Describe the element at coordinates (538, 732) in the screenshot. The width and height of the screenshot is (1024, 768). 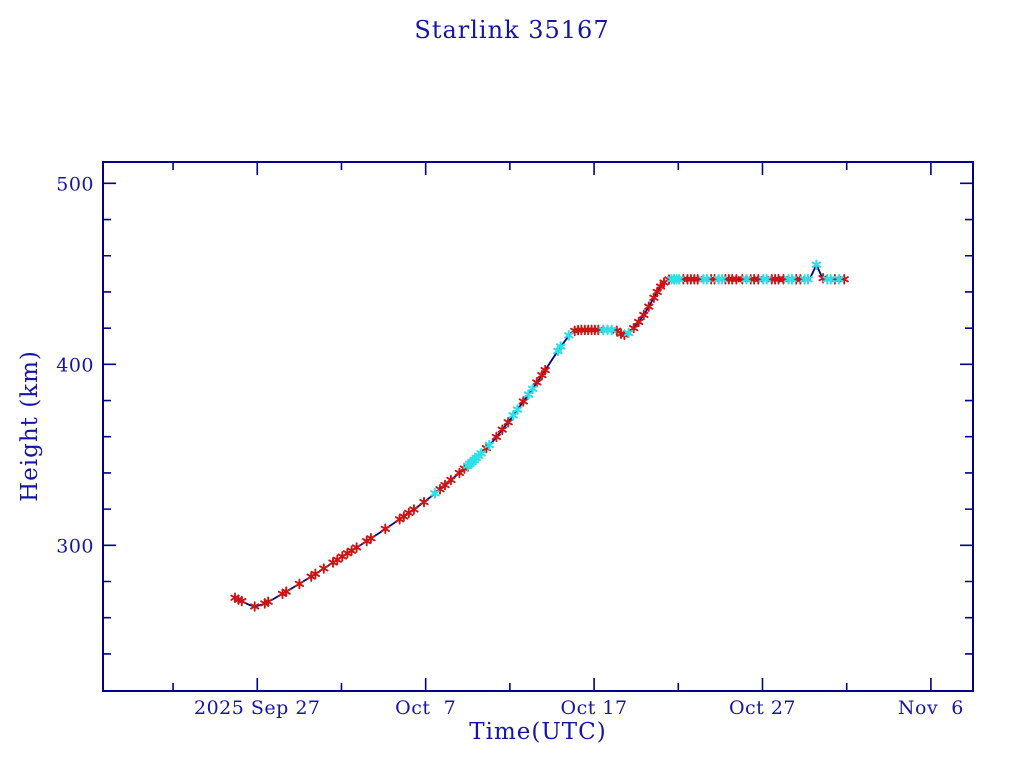
I see `x-axis-label: Time(UTC)` at that location.